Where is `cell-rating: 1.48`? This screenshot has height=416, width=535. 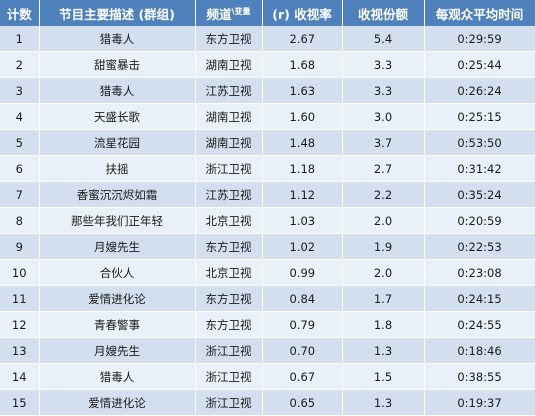 cell-rating: 1.48 is located at coordinates (302, 142).